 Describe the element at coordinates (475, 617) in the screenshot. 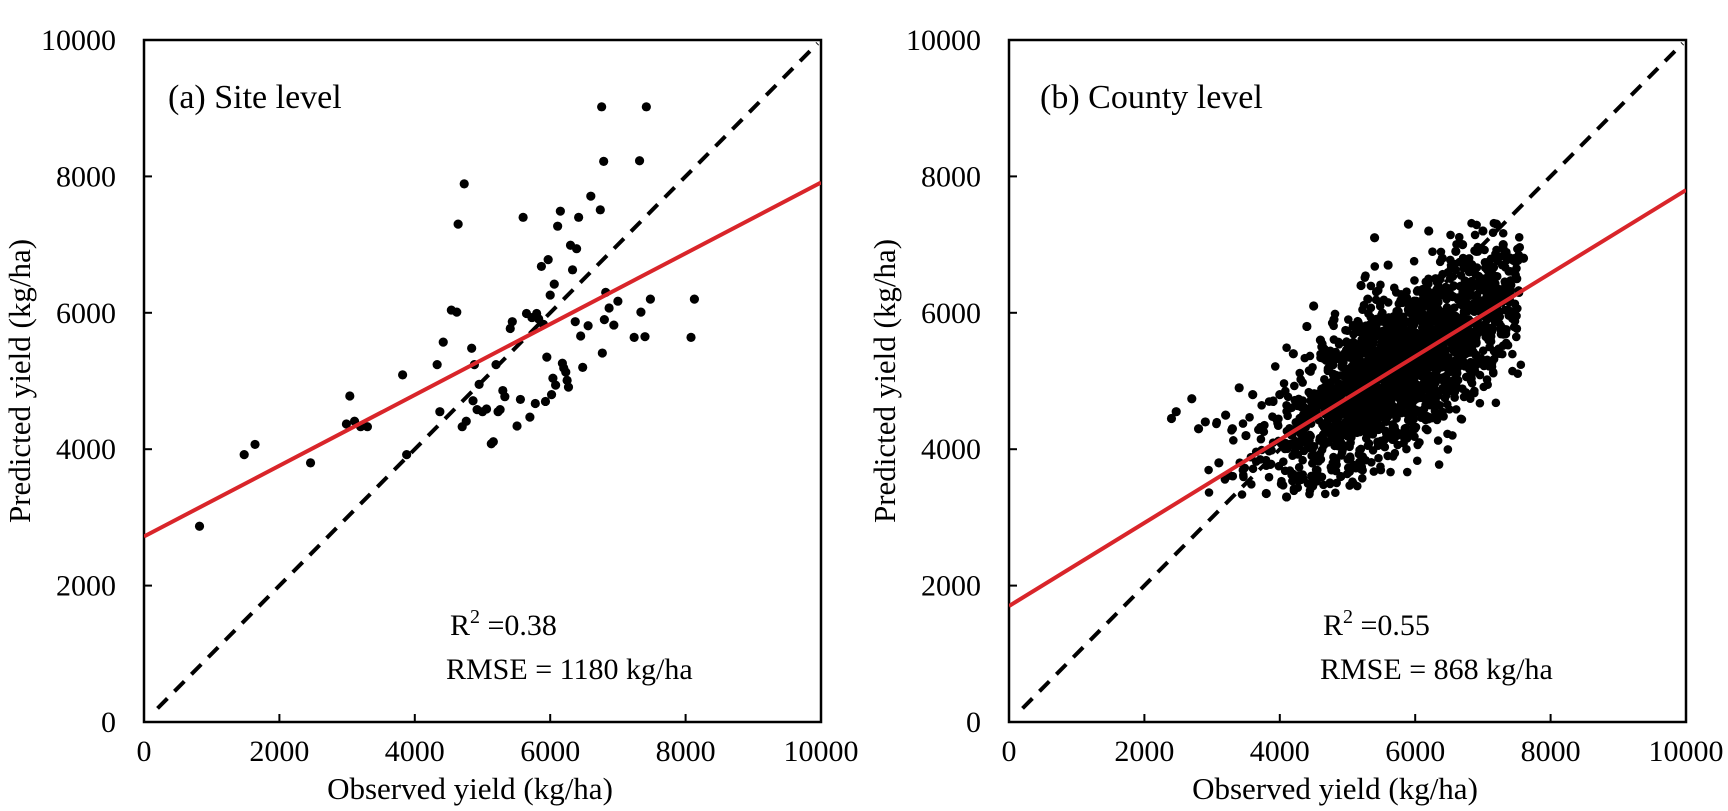

I see `r-squared-superscript: 2` at that location.